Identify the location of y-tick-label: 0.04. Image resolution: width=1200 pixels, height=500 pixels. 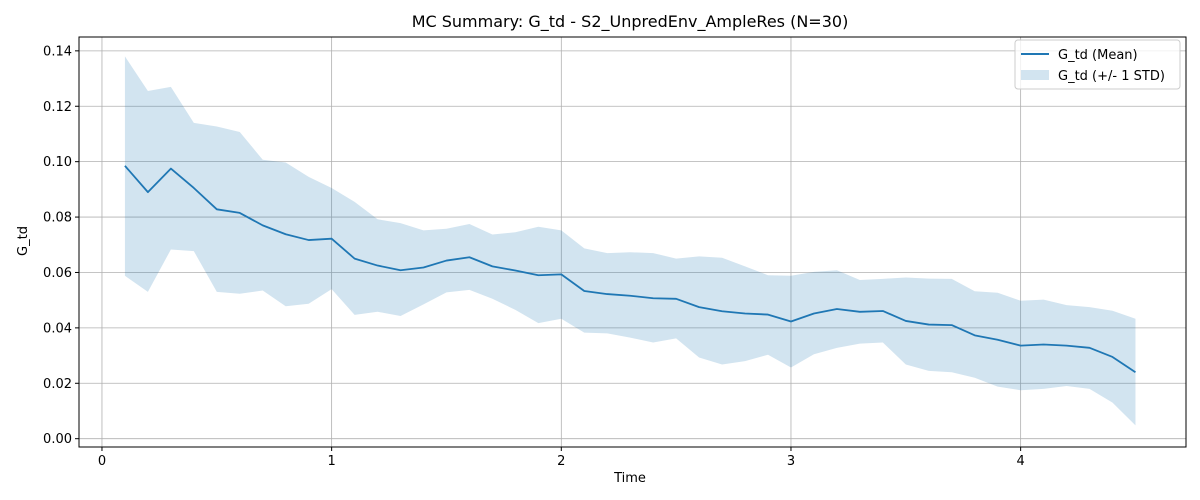
(57, 328).